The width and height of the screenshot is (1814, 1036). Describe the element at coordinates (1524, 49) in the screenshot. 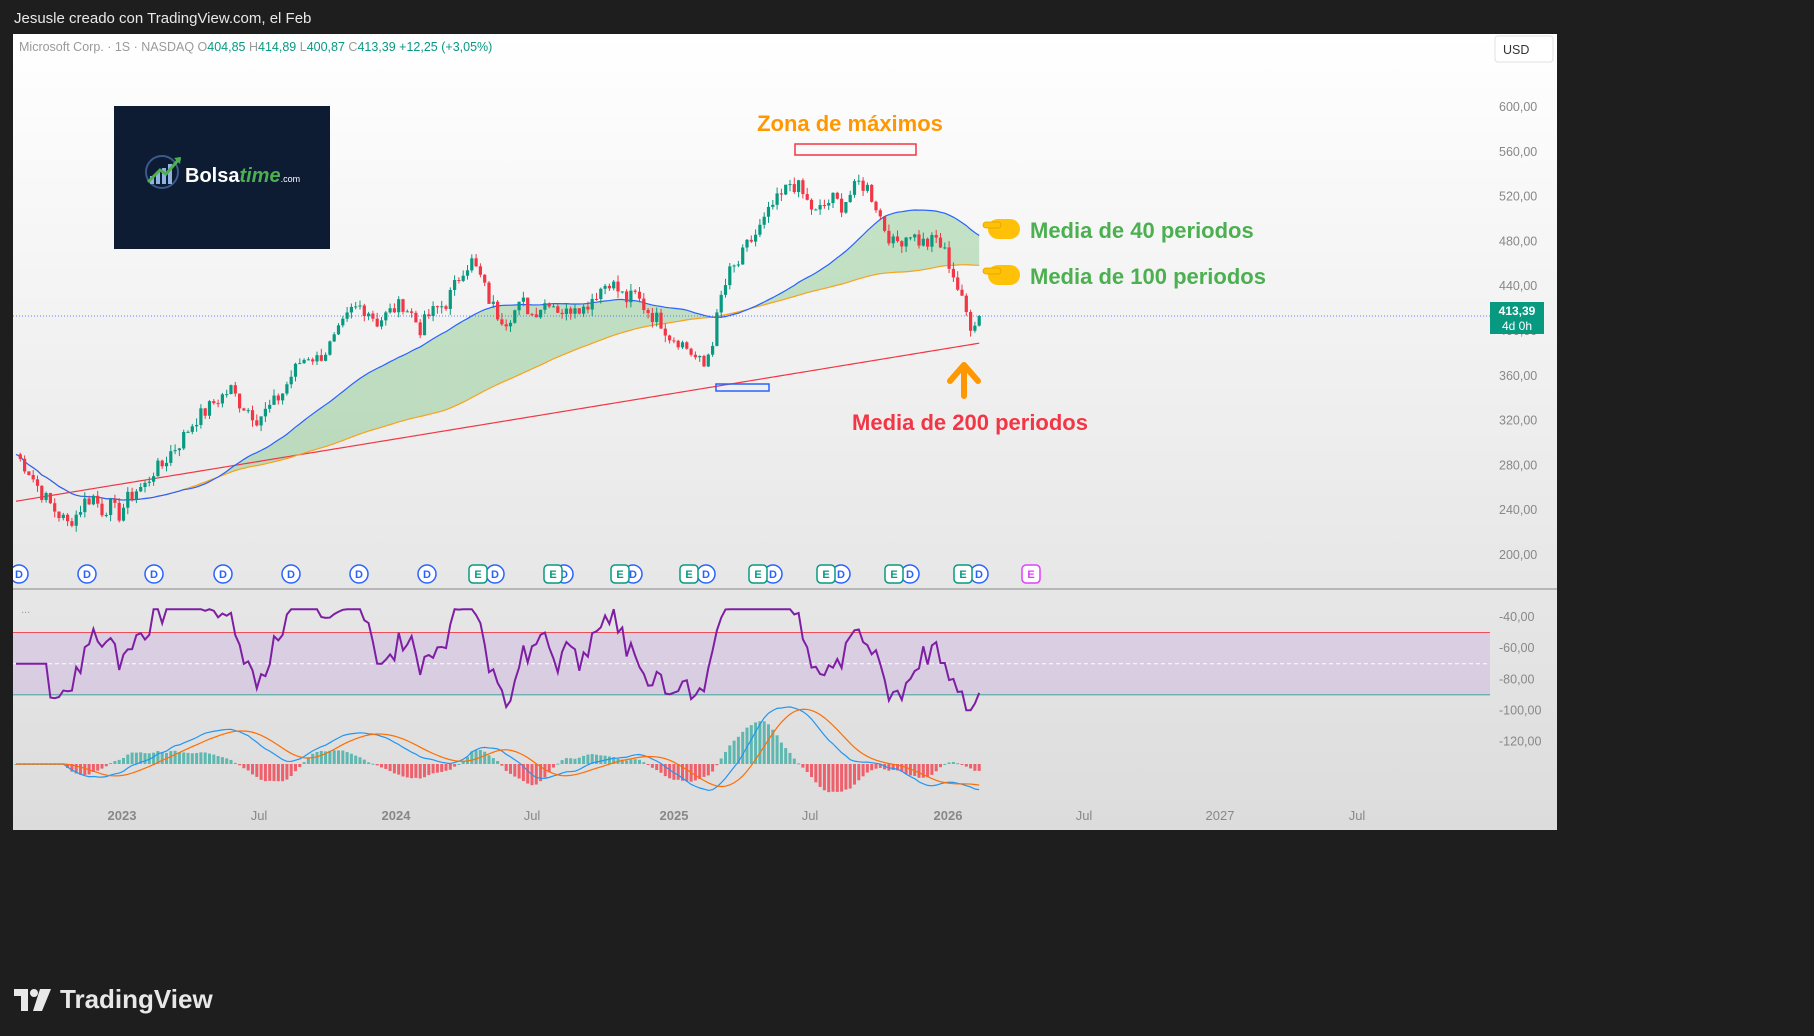

I see `currency-button: USD` at that location.